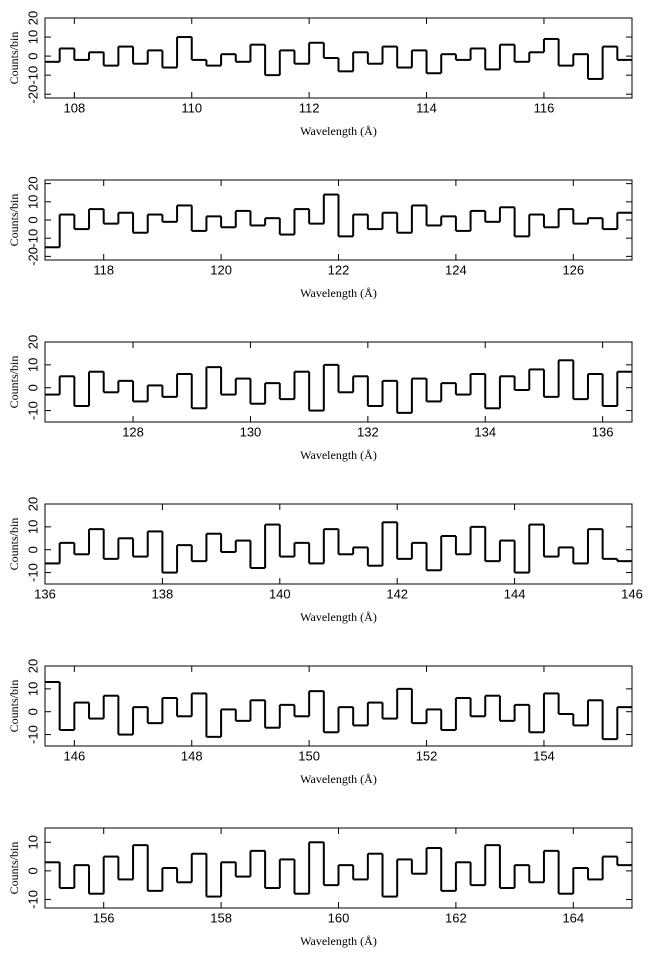 The image size is (652, 959). What do you see at coordinates (221, 917) in the screenshot?
I see `x-tick-label: 158` at bounding box center [221, 917].